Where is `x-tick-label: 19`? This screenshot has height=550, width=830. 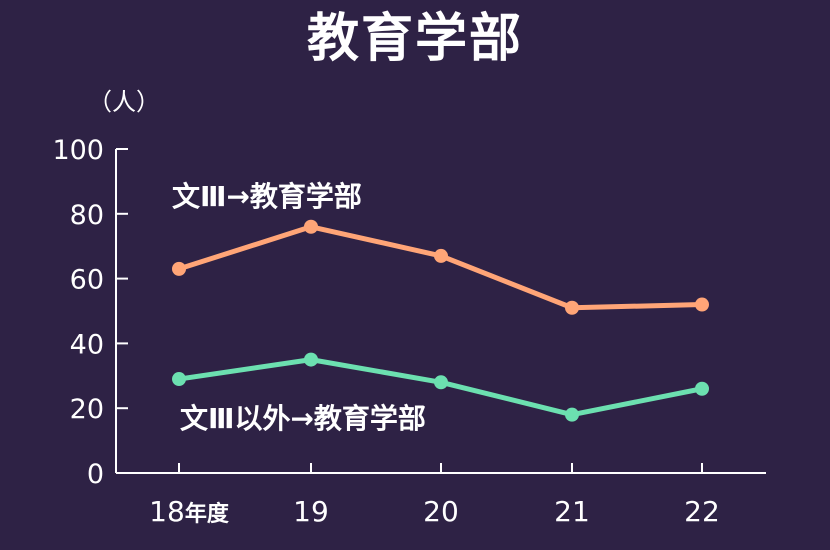
x-tick-label: 19 is located at coordinates (311, 511).